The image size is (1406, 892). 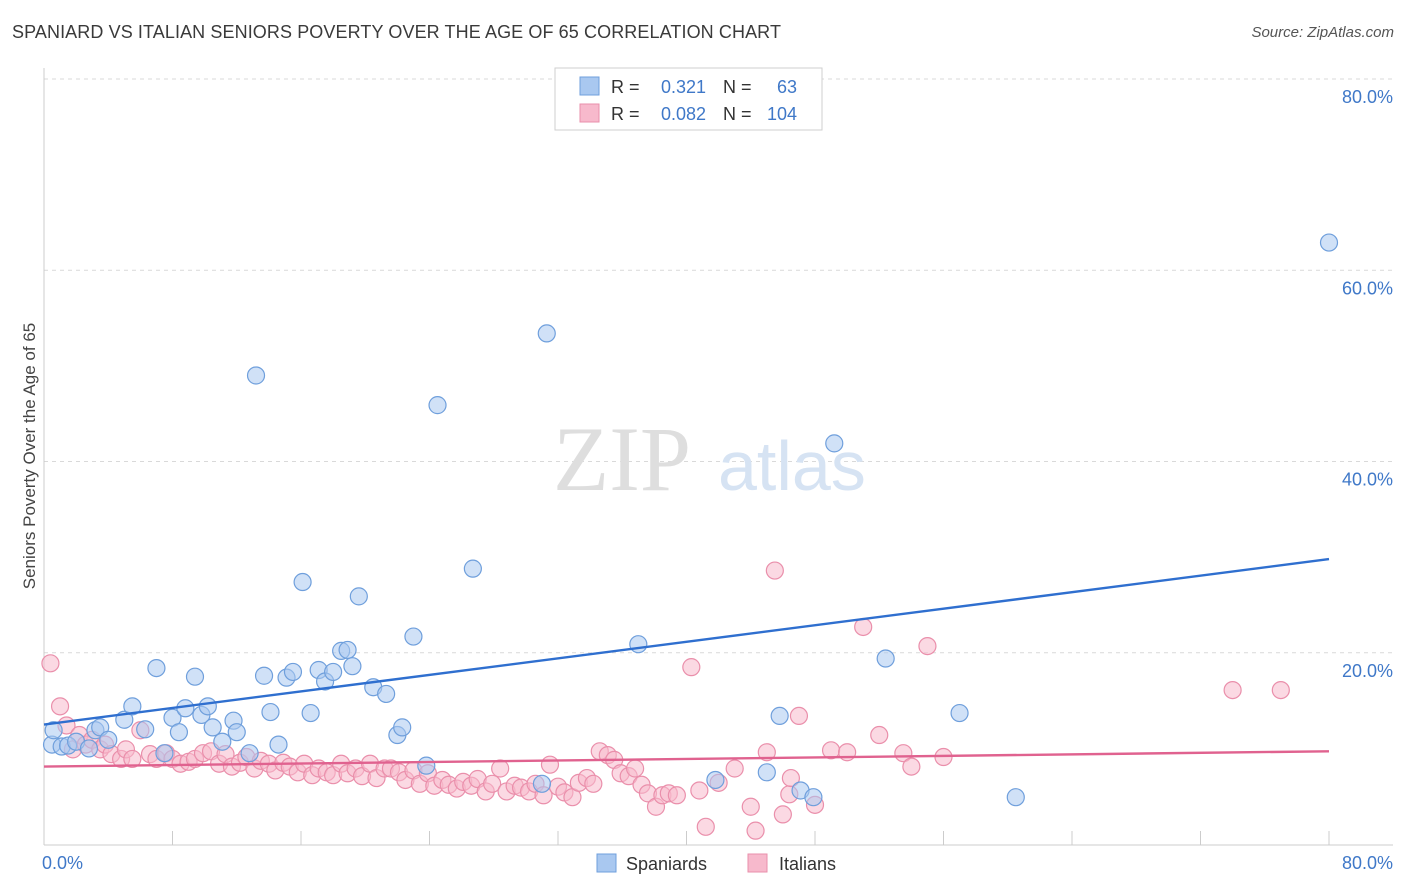 What do you see at coordinates (62, 863) in the screenshot?
I see `x-tick-label-min: 0.0%` at bounding box center [62, 863].